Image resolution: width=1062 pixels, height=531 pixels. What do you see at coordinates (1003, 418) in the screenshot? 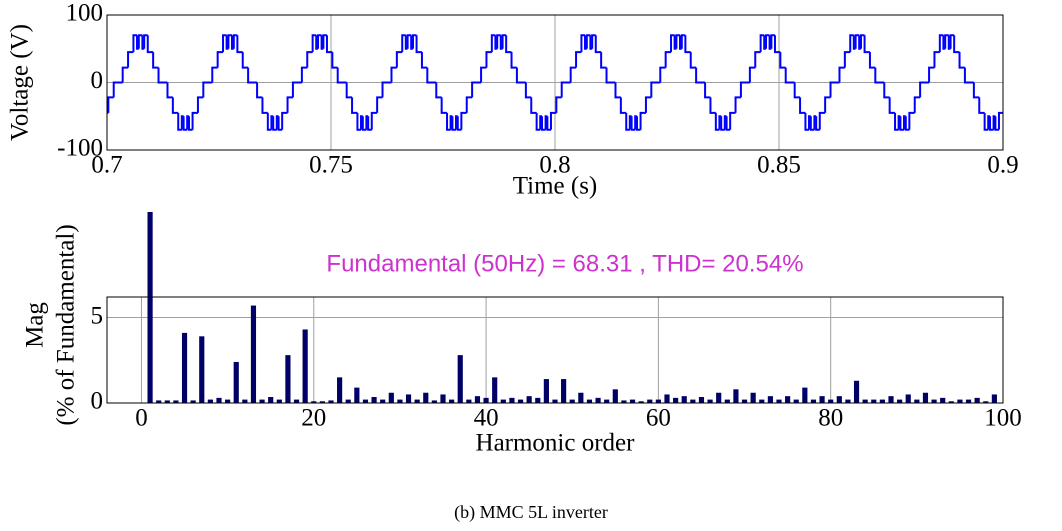
I see `x-tick-label: 100` at bounding box center [1003, 418].